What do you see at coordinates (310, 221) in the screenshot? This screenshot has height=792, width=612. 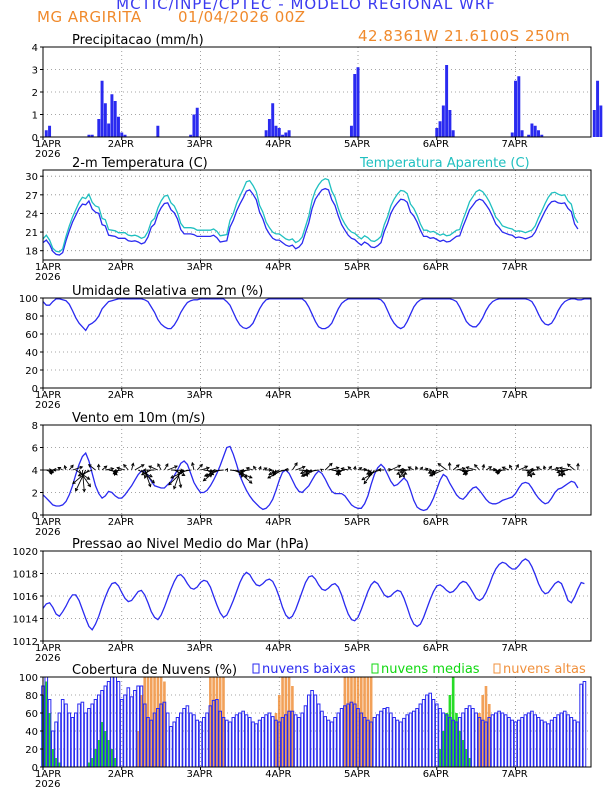 I see `series-line-temperatura` at bounding box center [310, 221].